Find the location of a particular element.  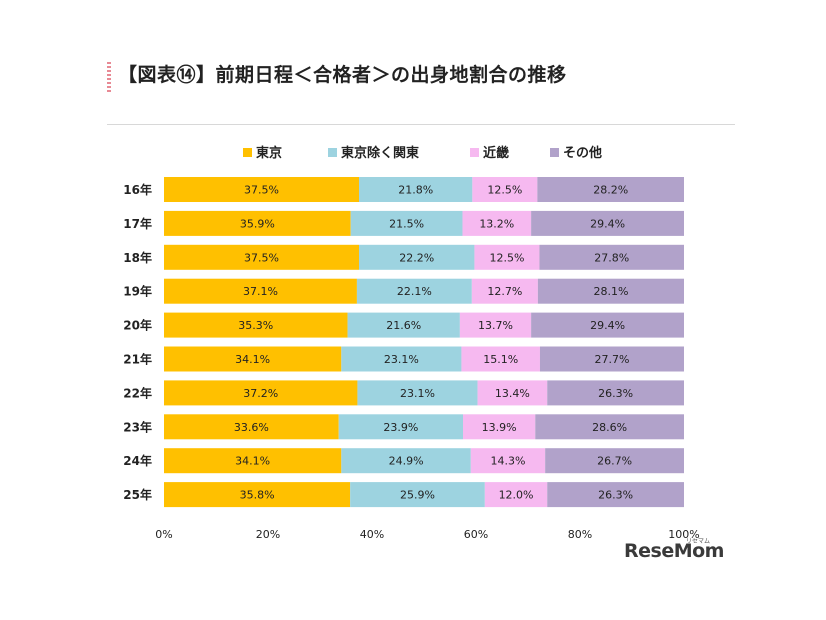

data-label-0-1: 21.8% is located at coordinates (415, 190).